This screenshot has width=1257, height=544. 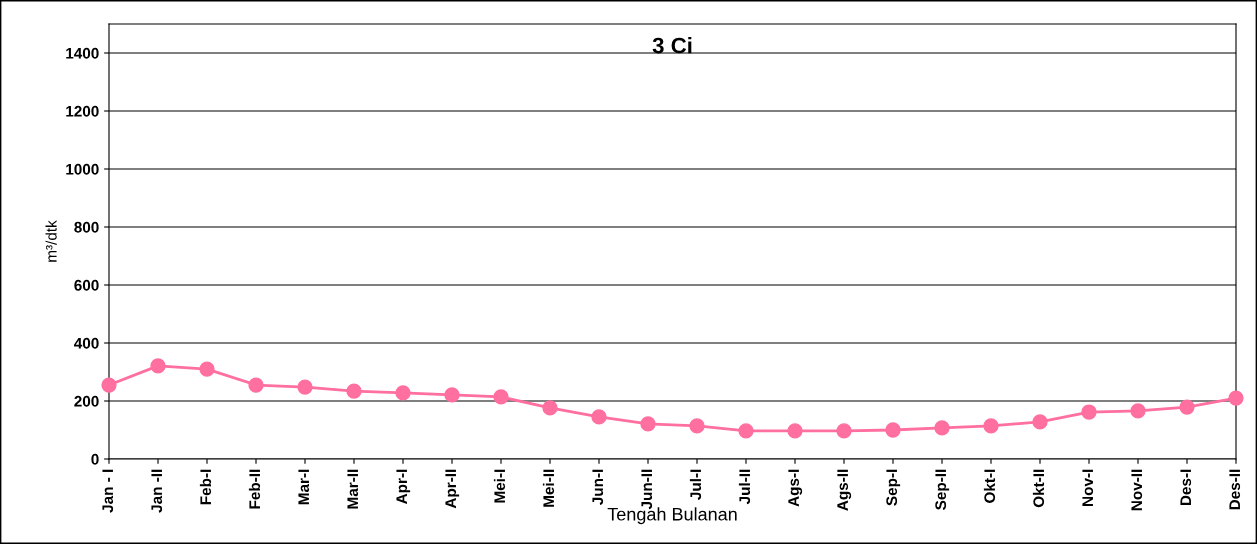 I want to click on x-tick-label: Okt-II, so click(x=1038, y=488).